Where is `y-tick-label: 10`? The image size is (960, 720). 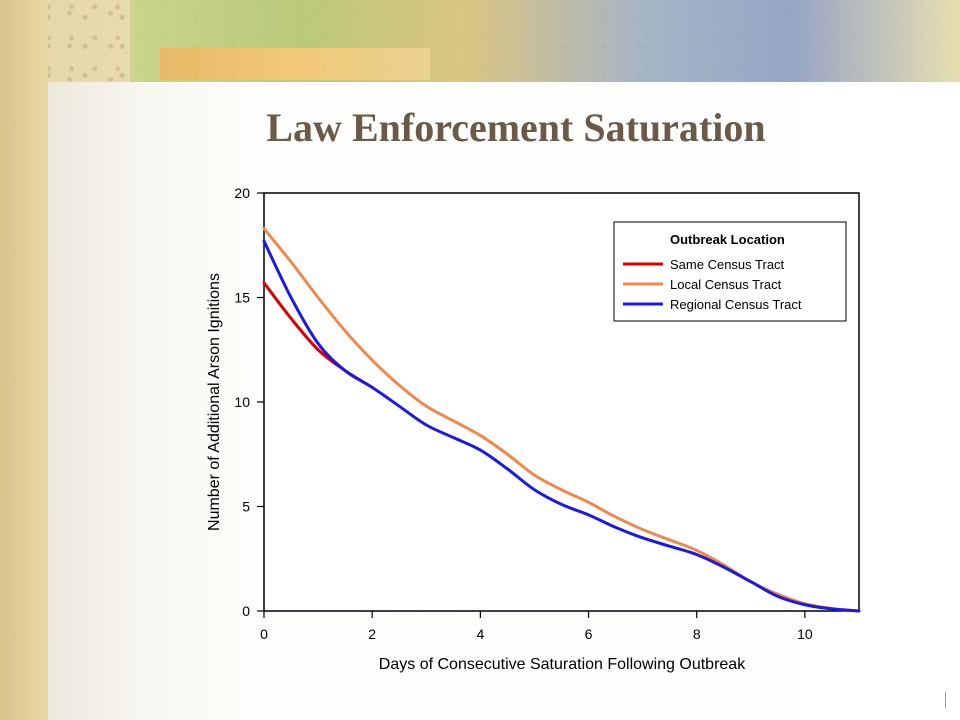 y-tick-label: 10 is located at coordinates (242, 402).